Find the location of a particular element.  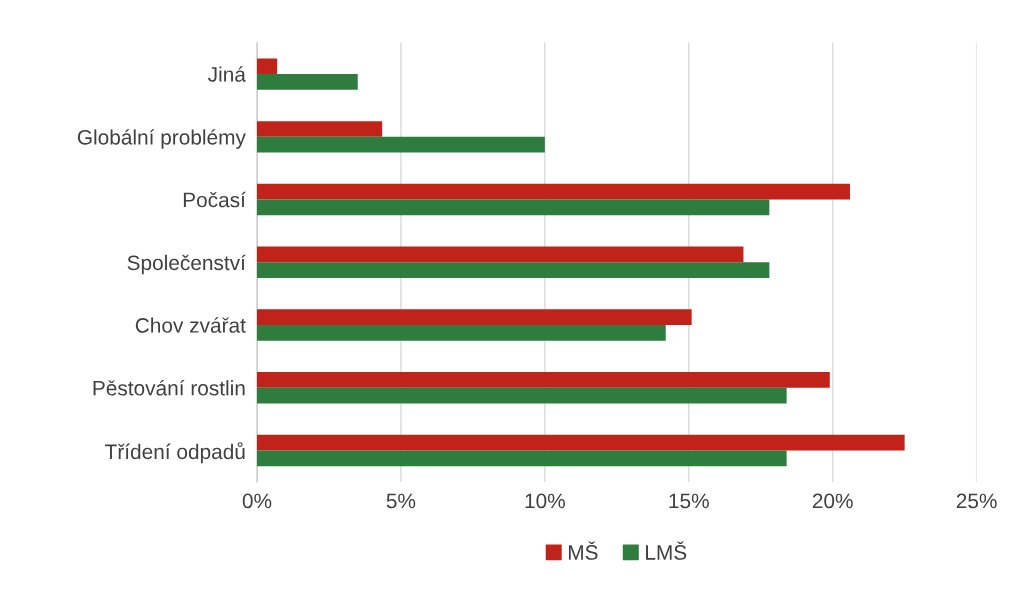

x-tick-label: 25% is located at coordinates (976, 501).